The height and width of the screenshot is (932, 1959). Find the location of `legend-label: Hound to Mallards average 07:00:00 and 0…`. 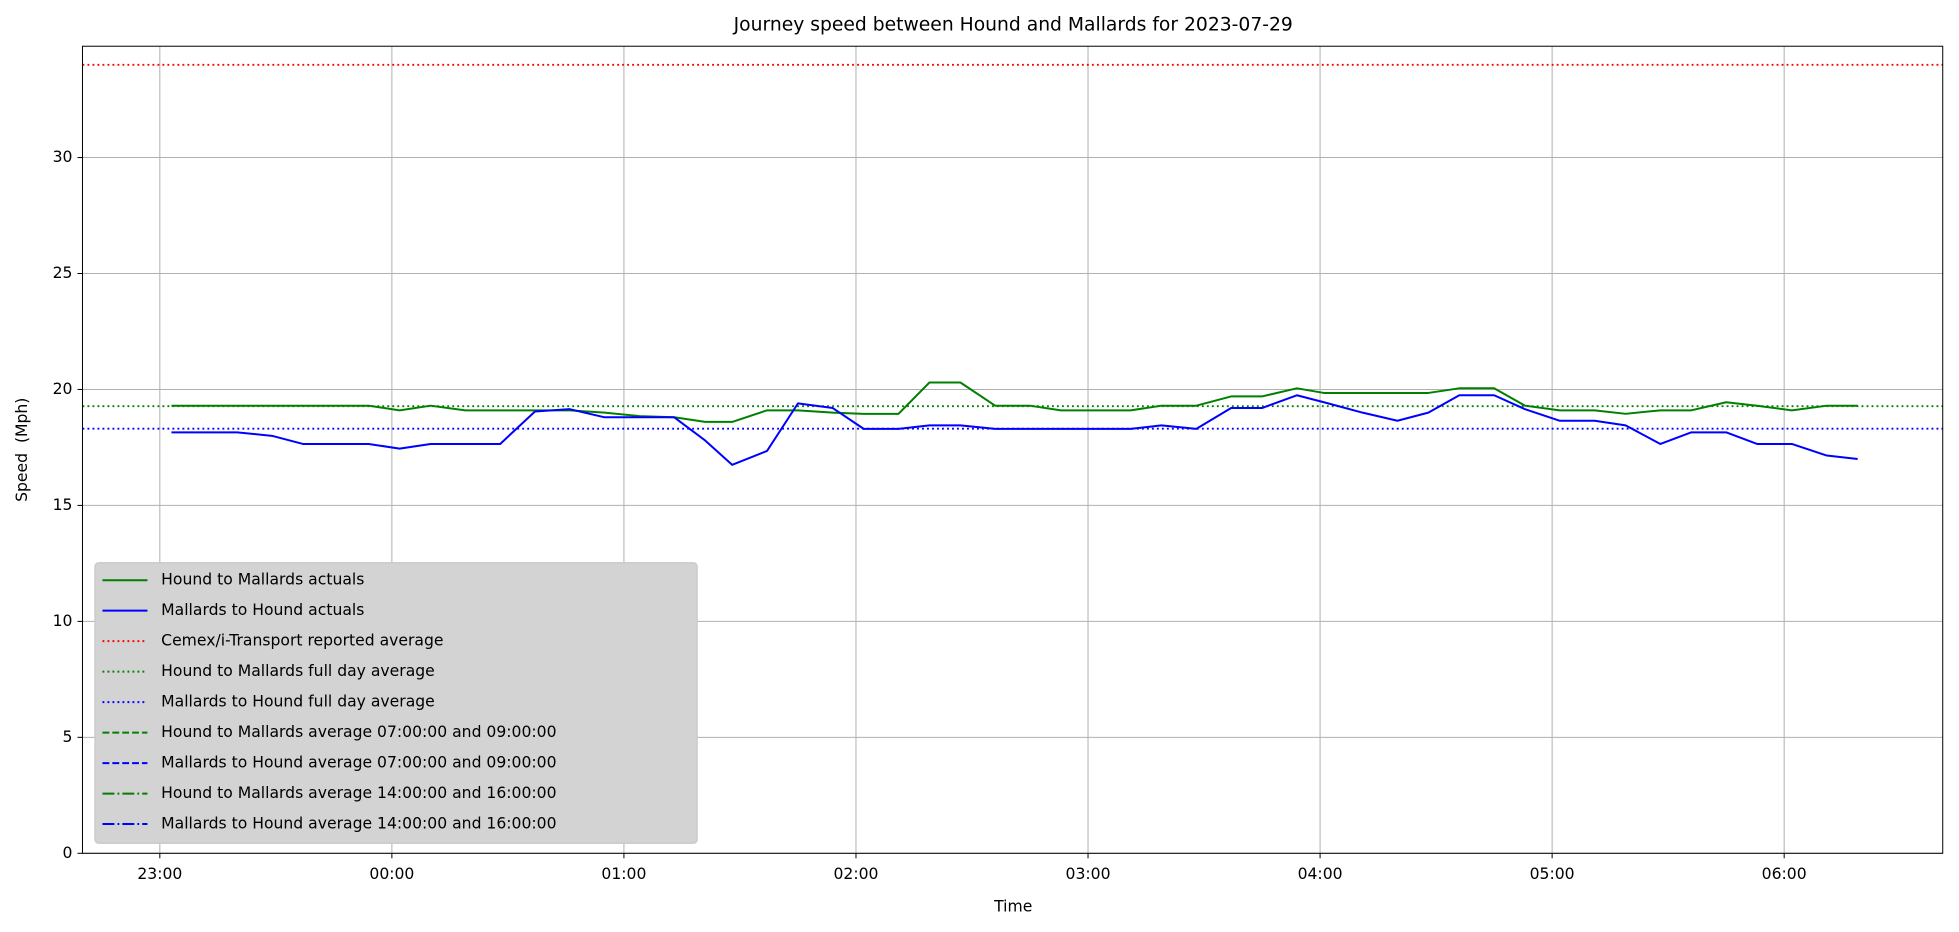

legend-label: Hound to Mallards average 07:00:00 and 0… is located at coordinates (358, 732).